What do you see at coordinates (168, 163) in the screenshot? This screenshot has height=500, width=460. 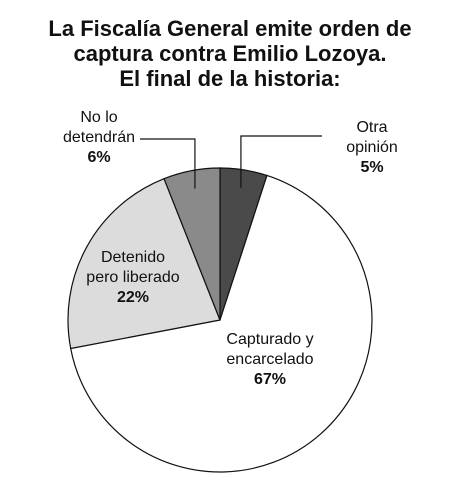 I see `leader-line-no-lo-detendran` at bounding box center [168, 163].